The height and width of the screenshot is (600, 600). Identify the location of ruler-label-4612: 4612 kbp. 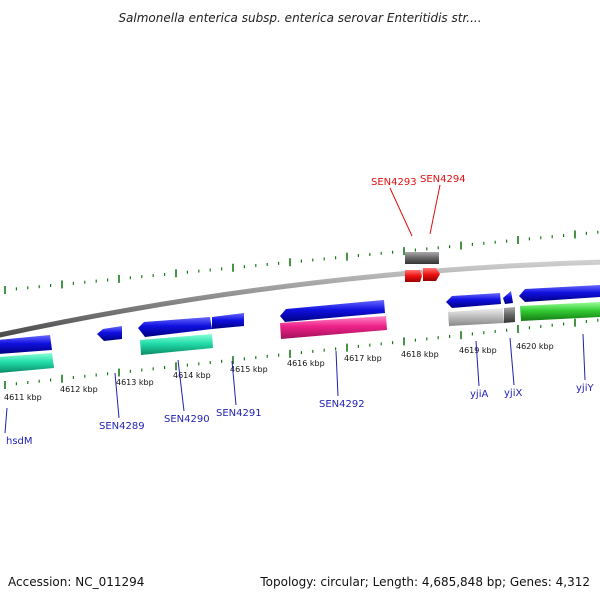
(79, 389).